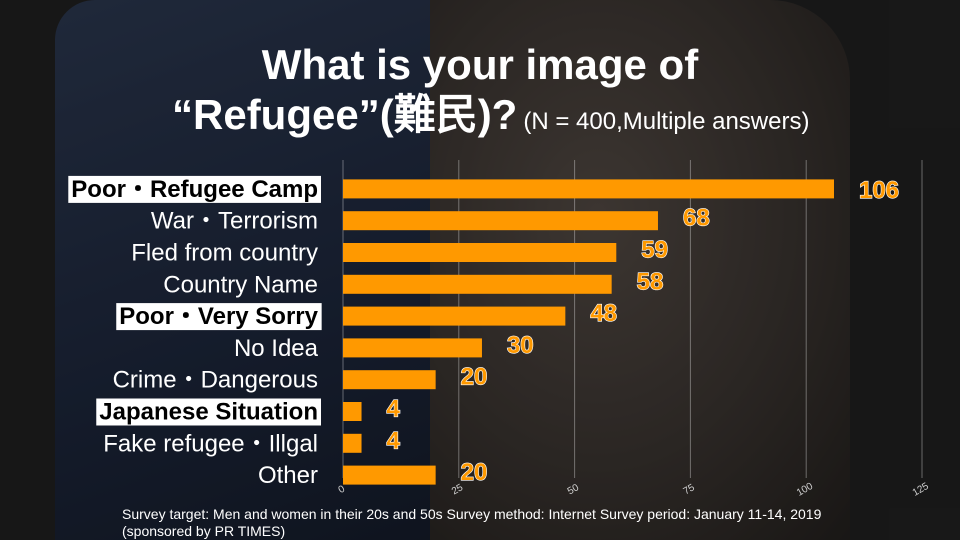  What do you see at coordinates (696, 218) in the screenshot?
I see `value-label: 68` at bounding box center [696, 218].